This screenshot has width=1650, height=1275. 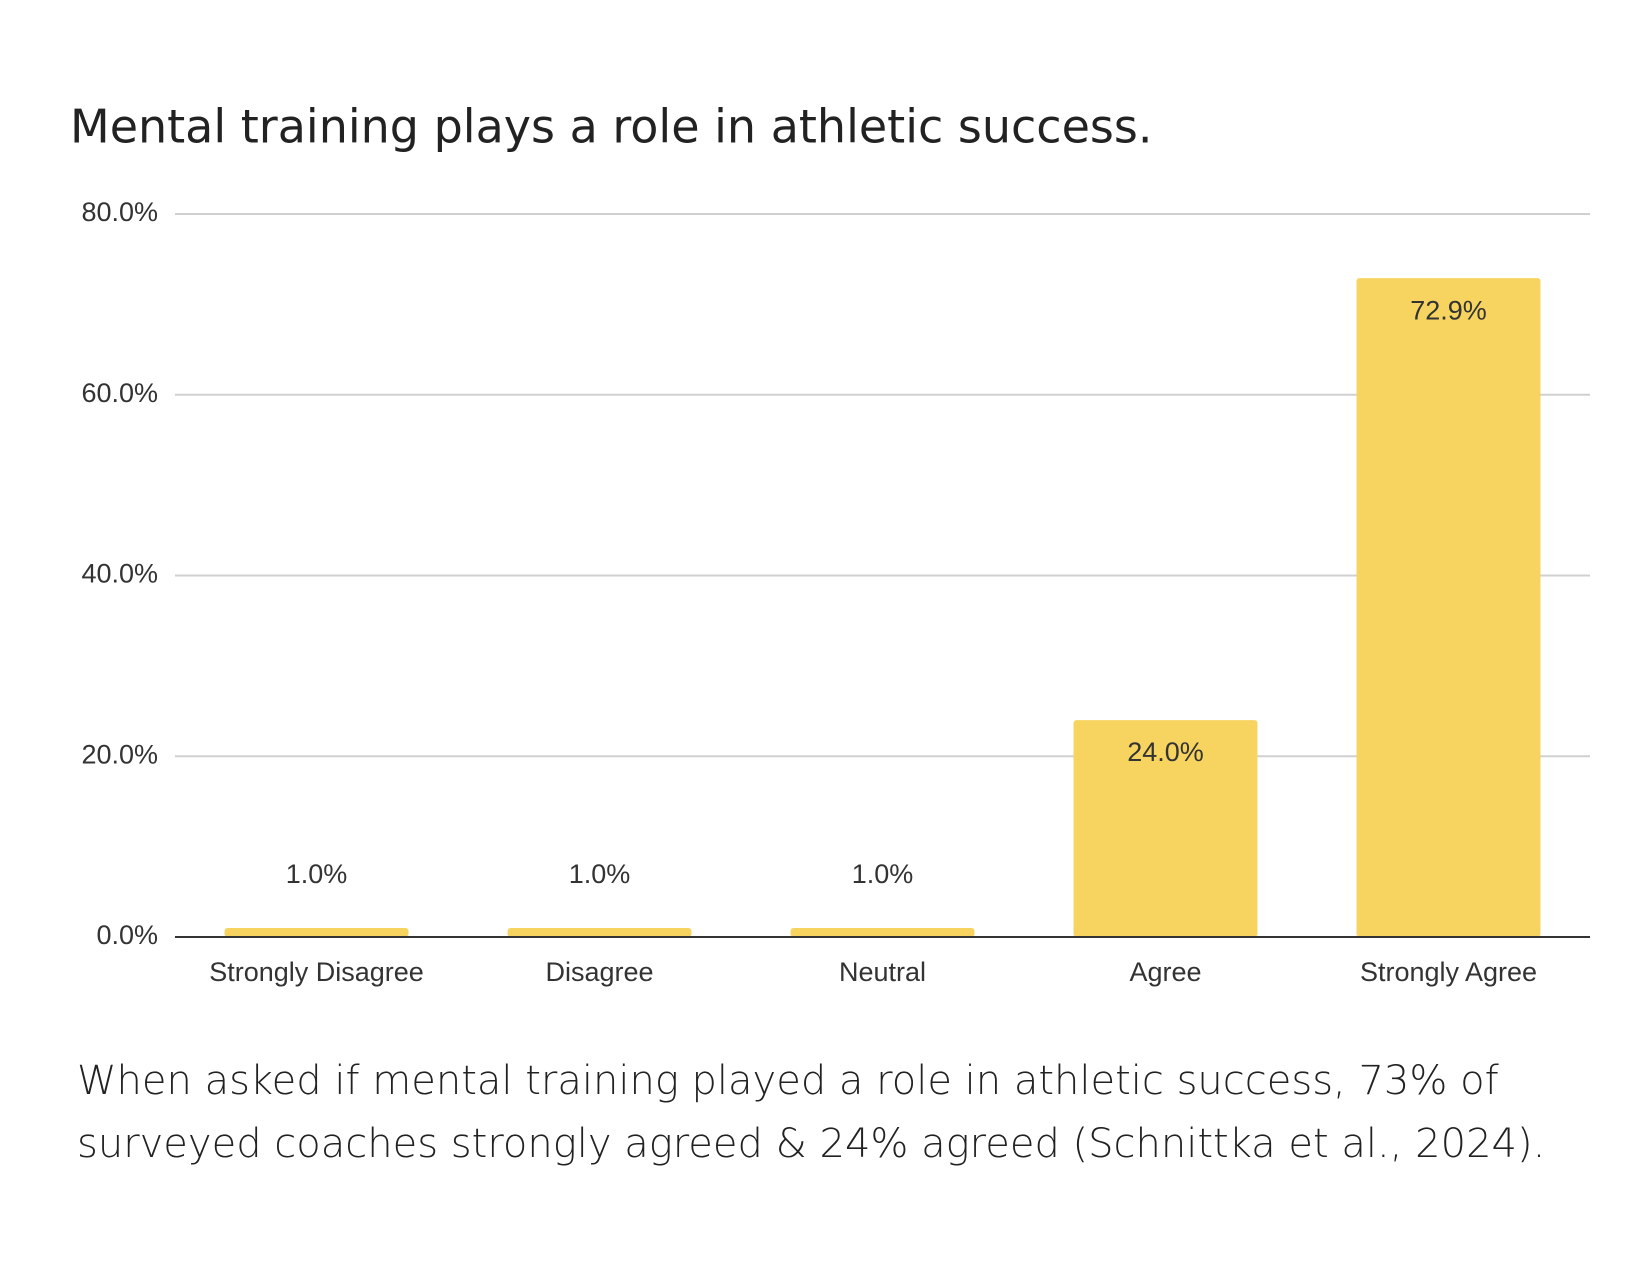 What do you see at coordinates (119, 393) in the screenshot?
I see `y-tick-label: 60.0%` at bounding box center [119, 393].